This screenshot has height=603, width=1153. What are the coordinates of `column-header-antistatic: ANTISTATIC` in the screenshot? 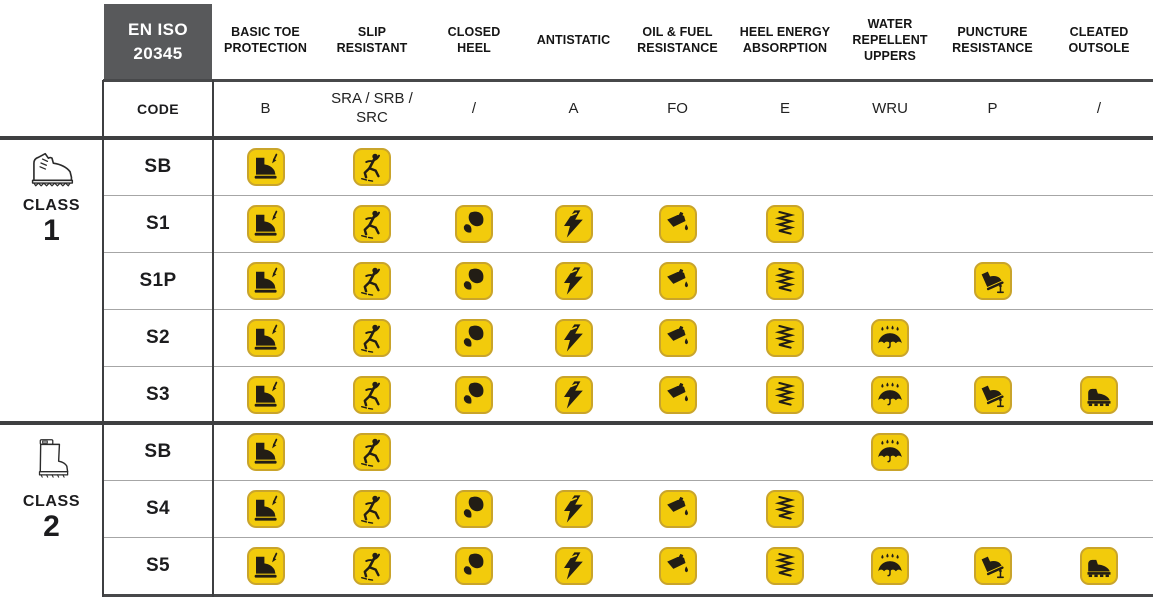 It's located at (573, 39).